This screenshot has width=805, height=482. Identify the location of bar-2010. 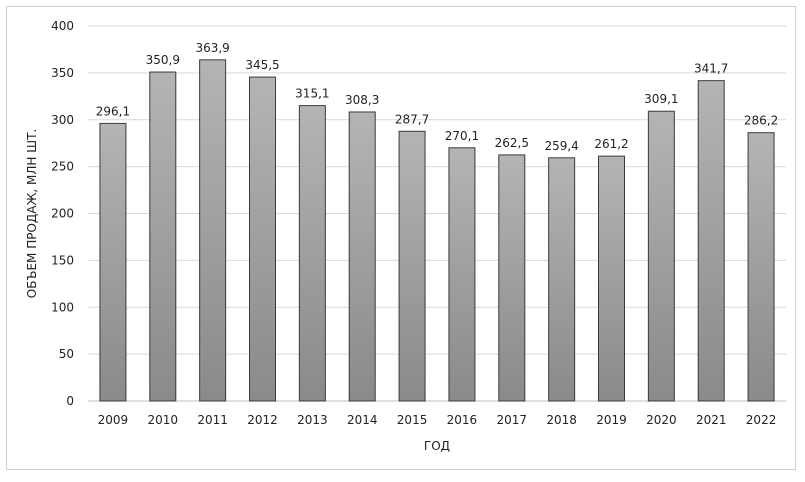
(163, 236).